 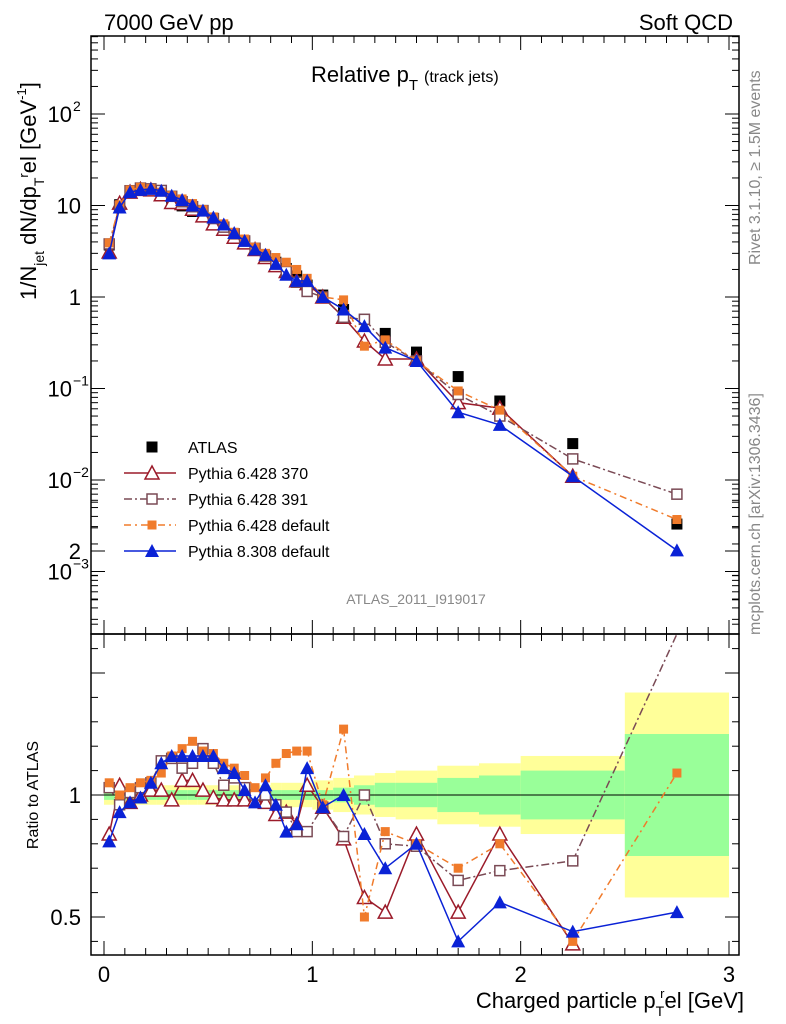 What do you see at coordinates (81, 381) in the screenshot?
I see `y-tick-exponent: −1` at bounding box center [81, 381].